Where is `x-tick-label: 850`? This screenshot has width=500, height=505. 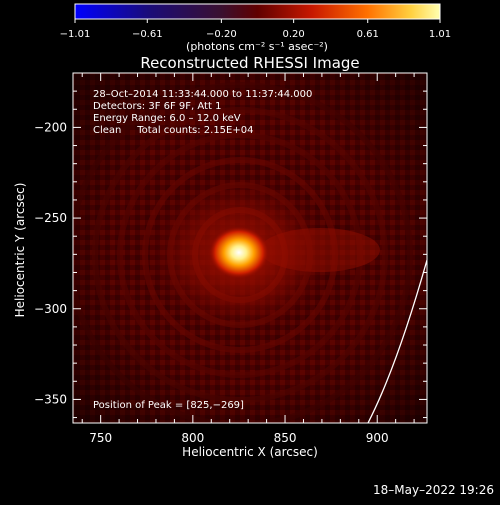 x-tick-label: 850 is located at coordinates (285, 438).